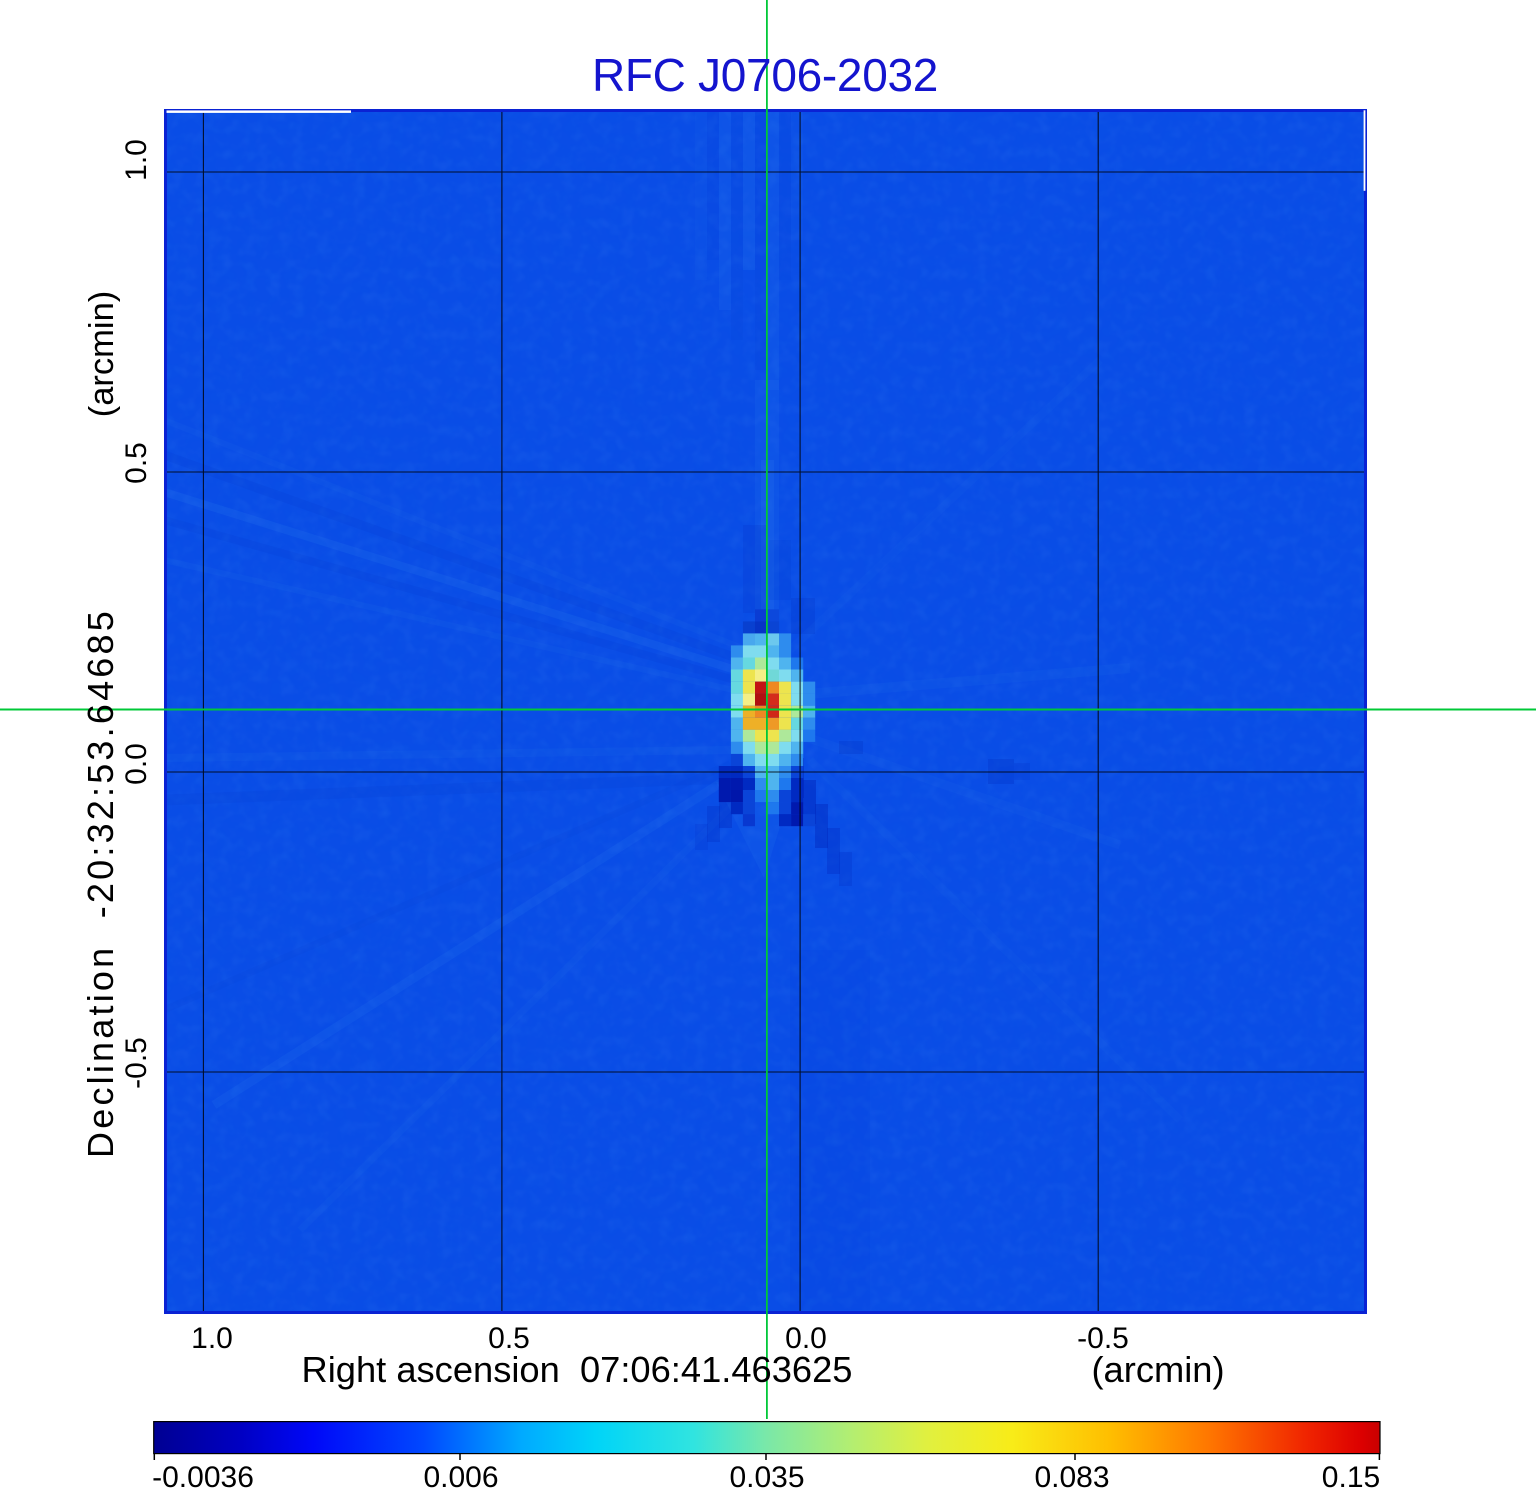 The height and width of the screenshot is (1511, 1536). Describe the element at coordinates (765, 75) in the screenshot. I see `svg-text: RFC J0706-2032` at that location.